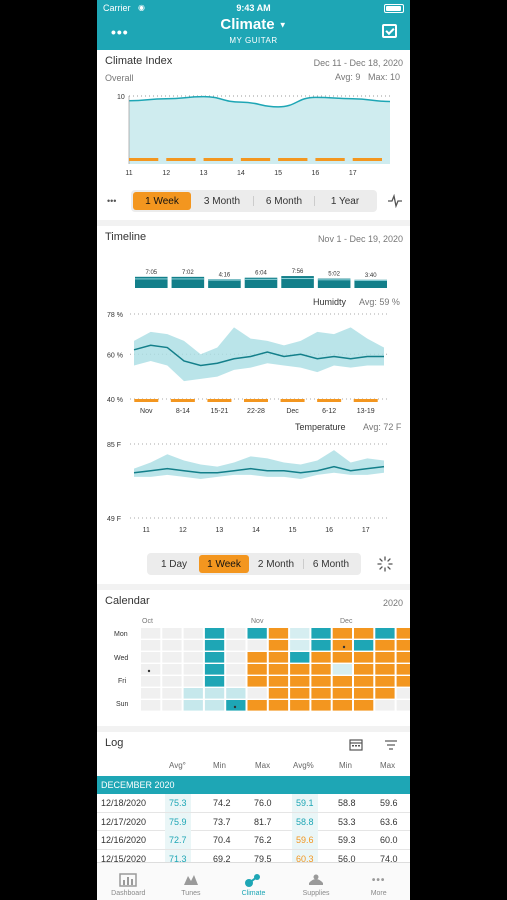 This screenshot has height=900, width=507. What do you see at coordinates (222, 201) in the screenshot?
I see `range-3-month: 3 Month` at bounding box center [222, 201].